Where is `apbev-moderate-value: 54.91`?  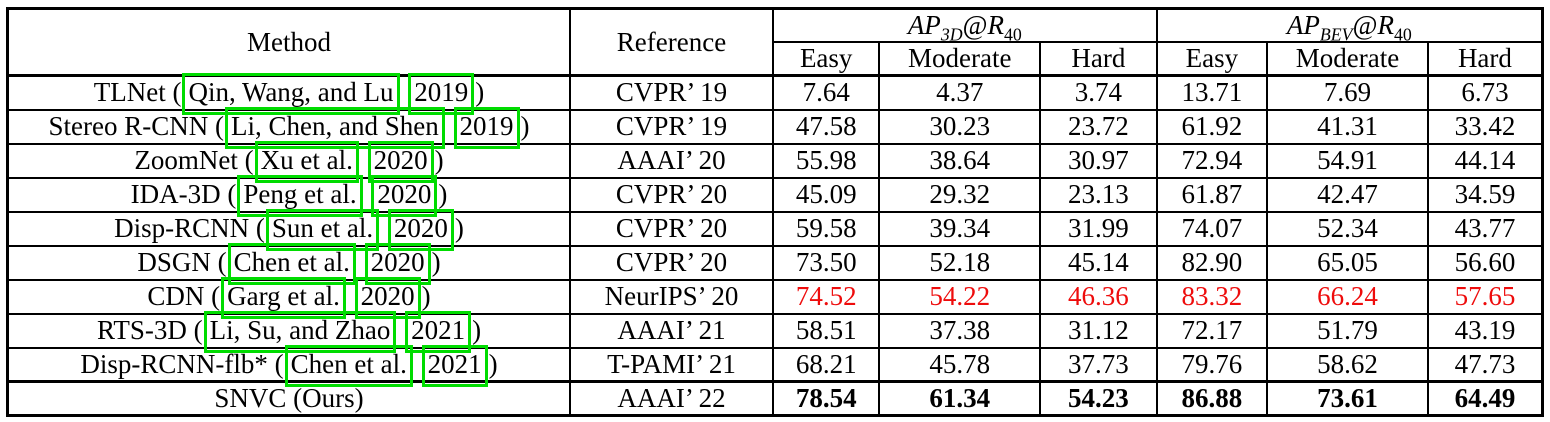 apbev-moderate-value: 54.91 is located at coordinates (1347, 160).